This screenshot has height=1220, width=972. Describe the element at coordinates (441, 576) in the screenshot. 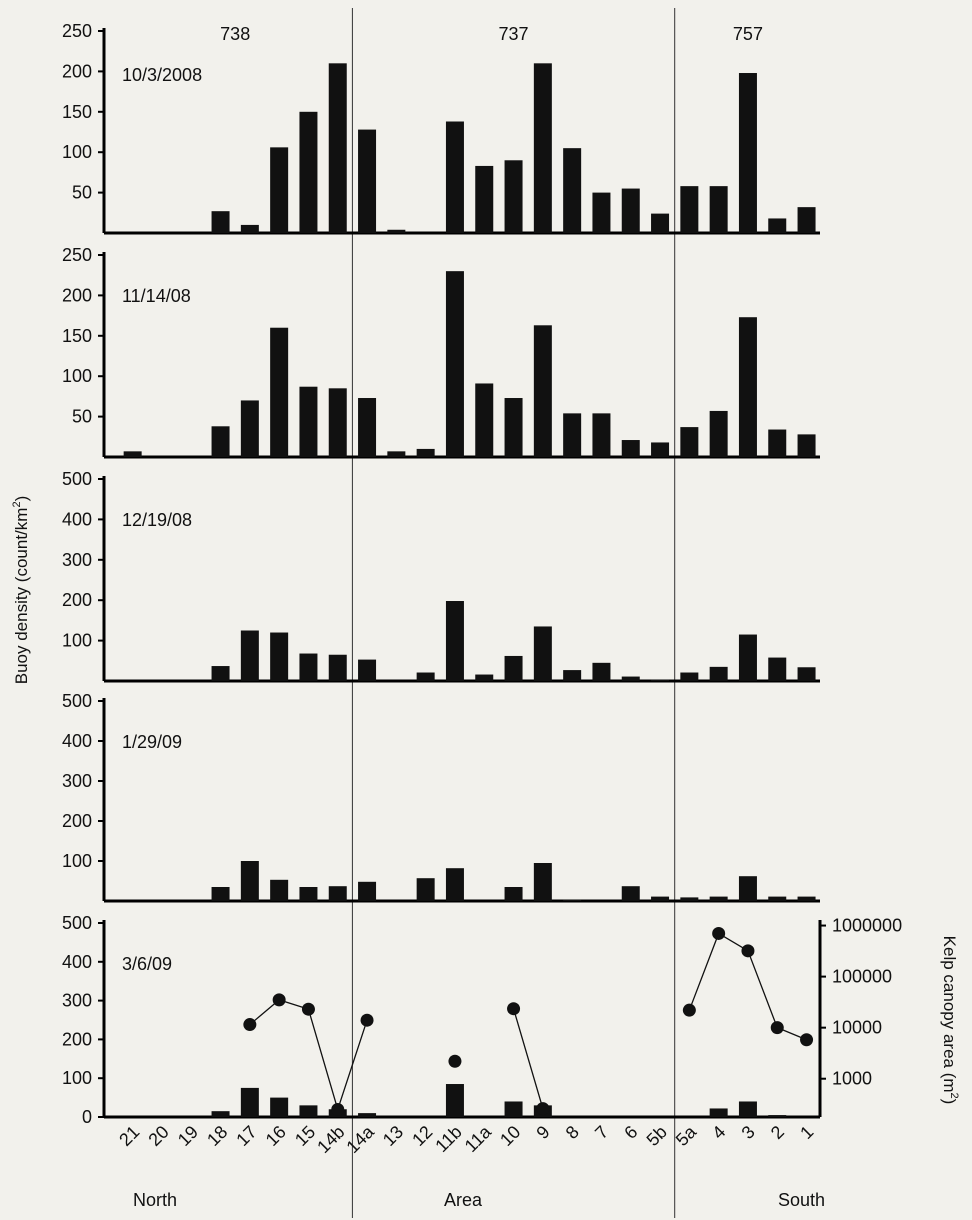

I see `panel-3: 100 200 300 400 500 12/19/08` at that location.